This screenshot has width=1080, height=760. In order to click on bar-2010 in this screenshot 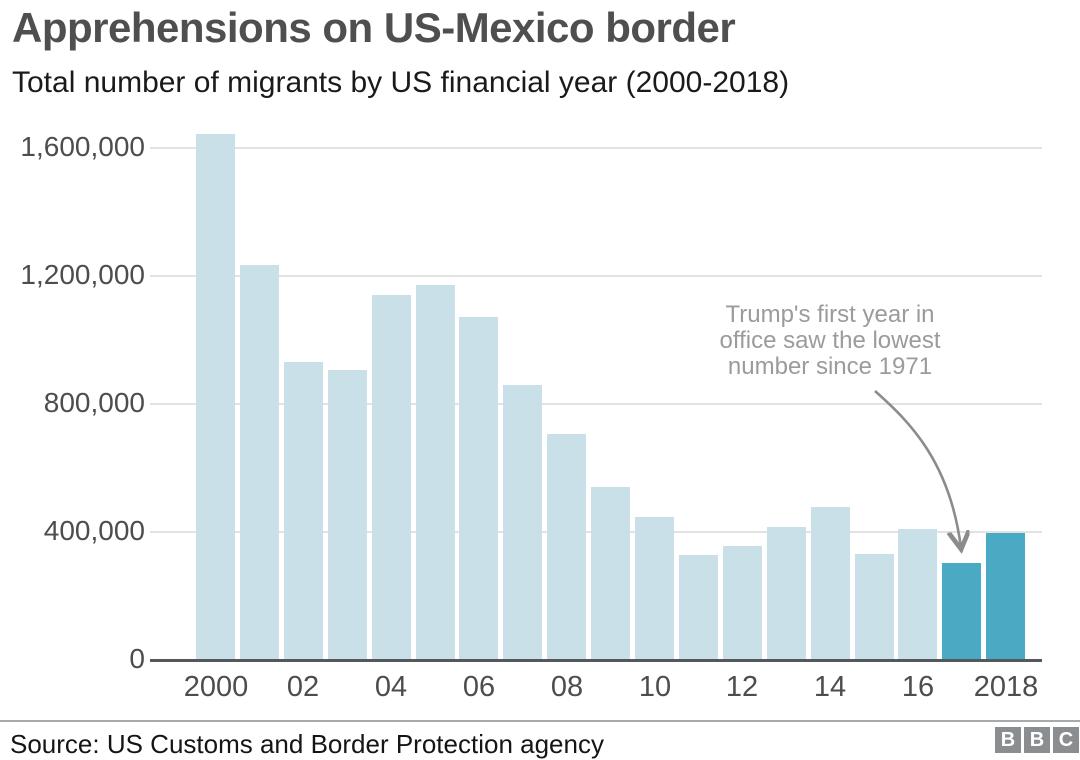, I will do `click(654, 588)`.